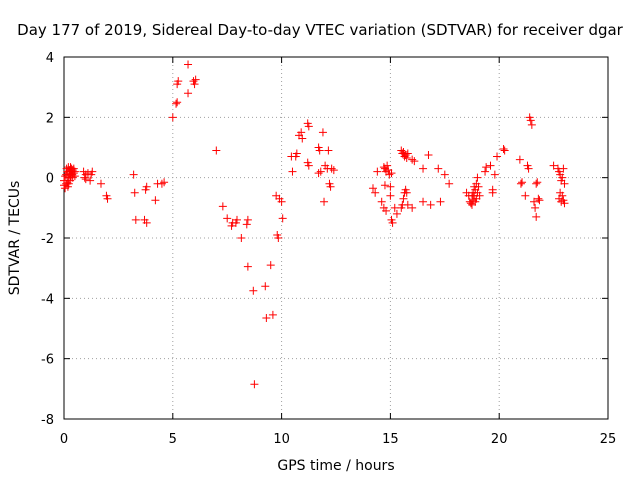 Image resolution: width=640 pixels, height=480 pixels. I want to click on x-tick-label: 25, so click(608, 439).